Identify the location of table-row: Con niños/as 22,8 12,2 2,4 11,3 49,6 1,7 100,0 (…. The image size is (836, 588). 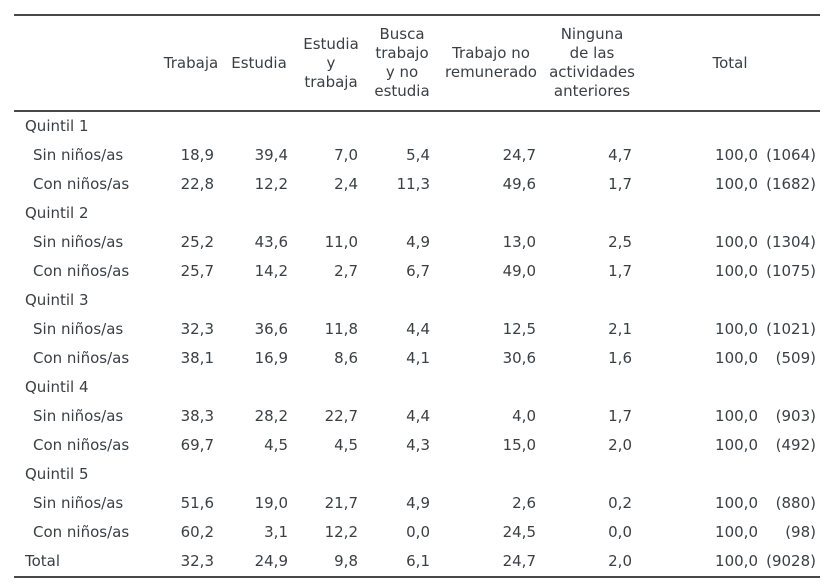
(417, 184).